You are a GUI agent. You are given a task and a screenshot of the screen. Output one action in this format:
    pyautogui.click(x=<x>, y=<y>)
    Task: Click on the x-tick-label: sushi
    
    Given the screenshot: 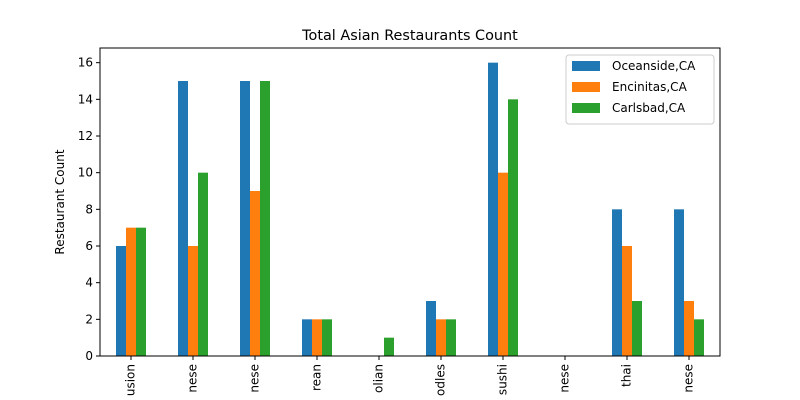 What is the action you would take?
    pyautogui.click(x=503, y=379)
    